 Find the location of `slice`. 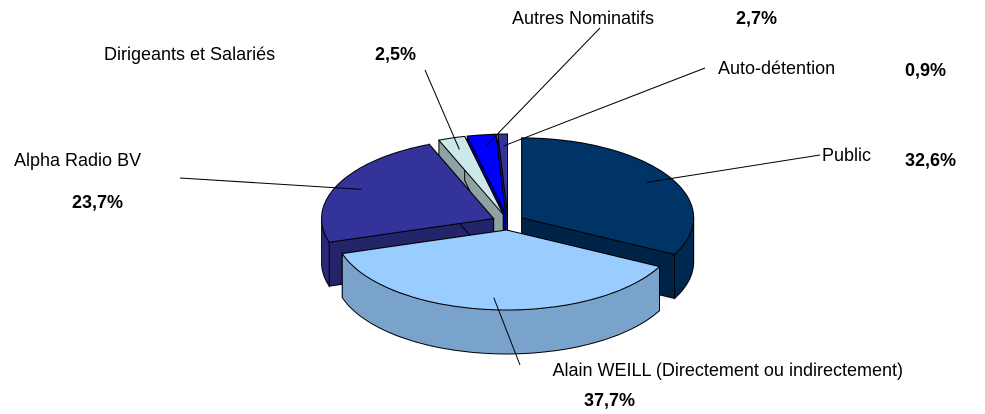

slice is located at coordinates (501, 292).